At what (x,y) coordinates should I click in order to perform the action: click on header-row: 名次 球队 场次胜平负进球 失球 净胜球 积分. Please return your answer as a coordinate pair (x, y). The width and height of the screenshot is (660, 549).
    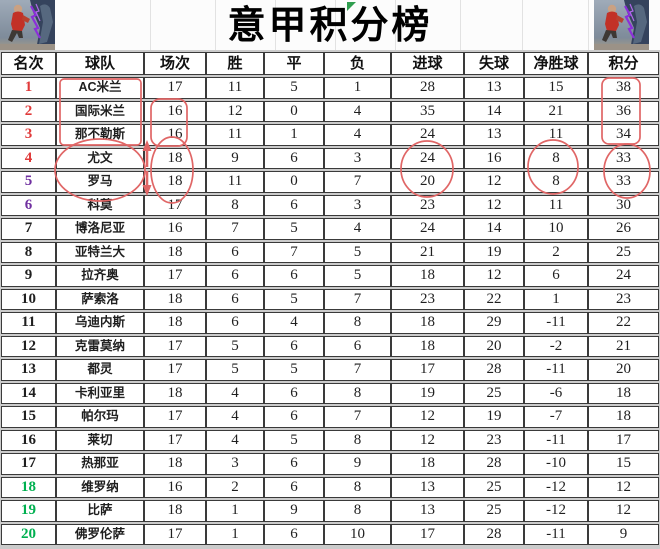
    Looking at the image, I should click on (330, 63).